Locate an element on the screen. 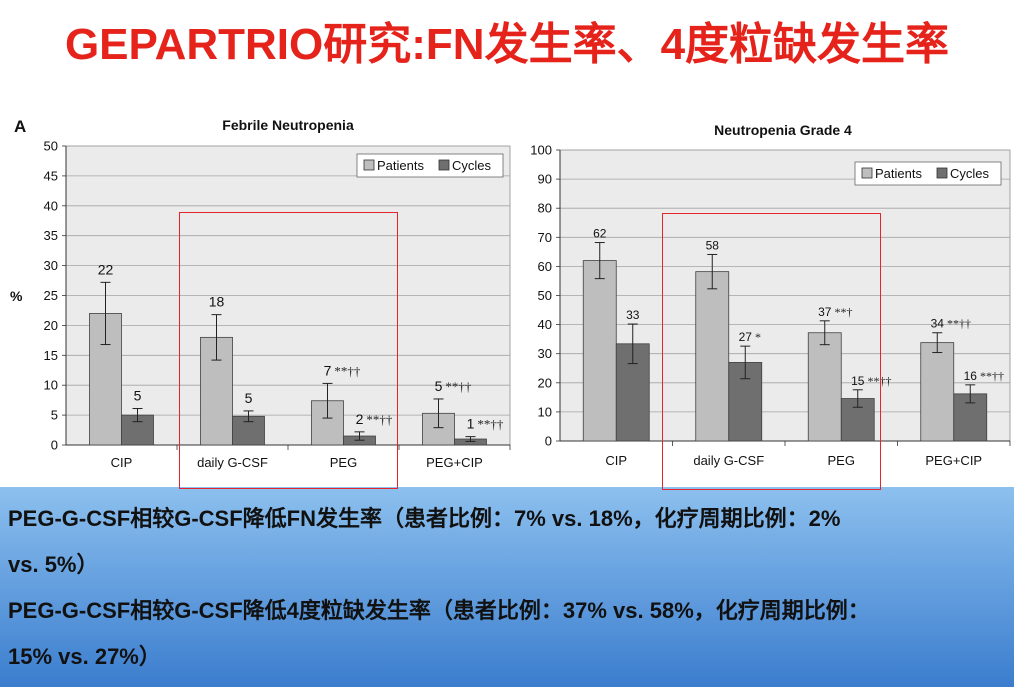 The height and width of the screenshot is (687, 1014). data-label-patients-peg-cip: 34 is located at coordinates (938, 324).